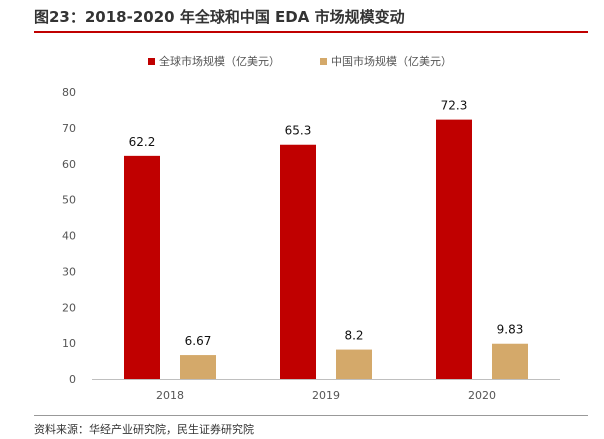 Image resolution: width=604 pixels, height=439 pixels. What do you see at coordinates (482, 395) in the screenshot?
I see `x-tick-label: 2020` at bounding box center [482, 395].